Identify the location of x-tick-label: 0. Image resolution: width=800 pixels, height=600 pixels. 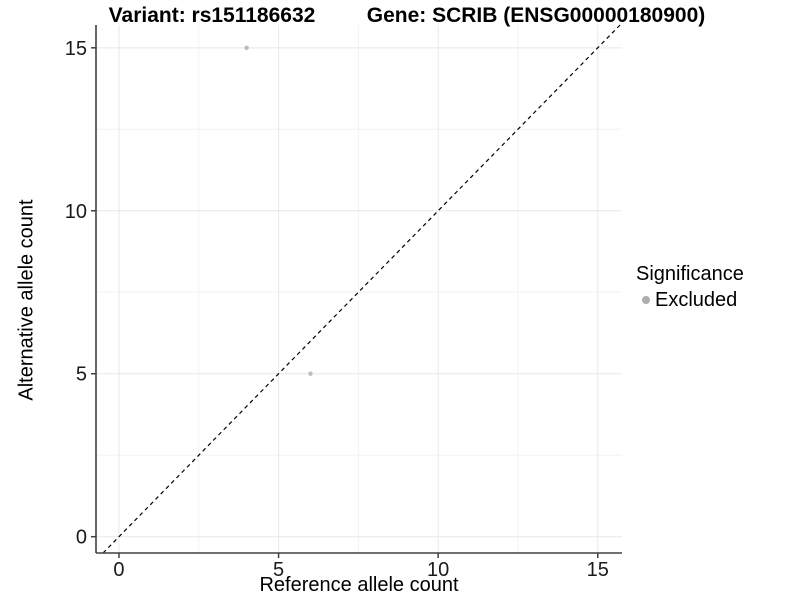
(118, 570).